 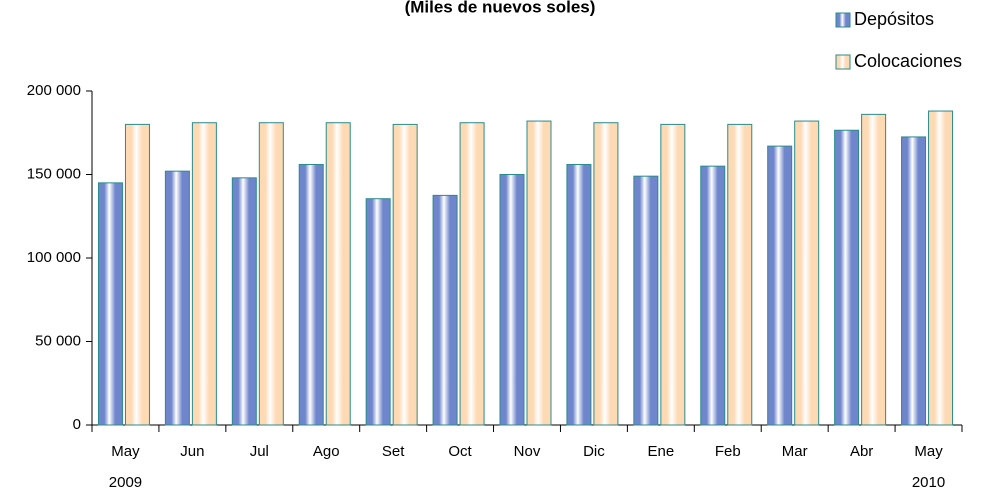 What do you see at coordinates (54, 173) in the screenshot?
I see `y-tick-label: 150 000` at bounding box center [54, 173].